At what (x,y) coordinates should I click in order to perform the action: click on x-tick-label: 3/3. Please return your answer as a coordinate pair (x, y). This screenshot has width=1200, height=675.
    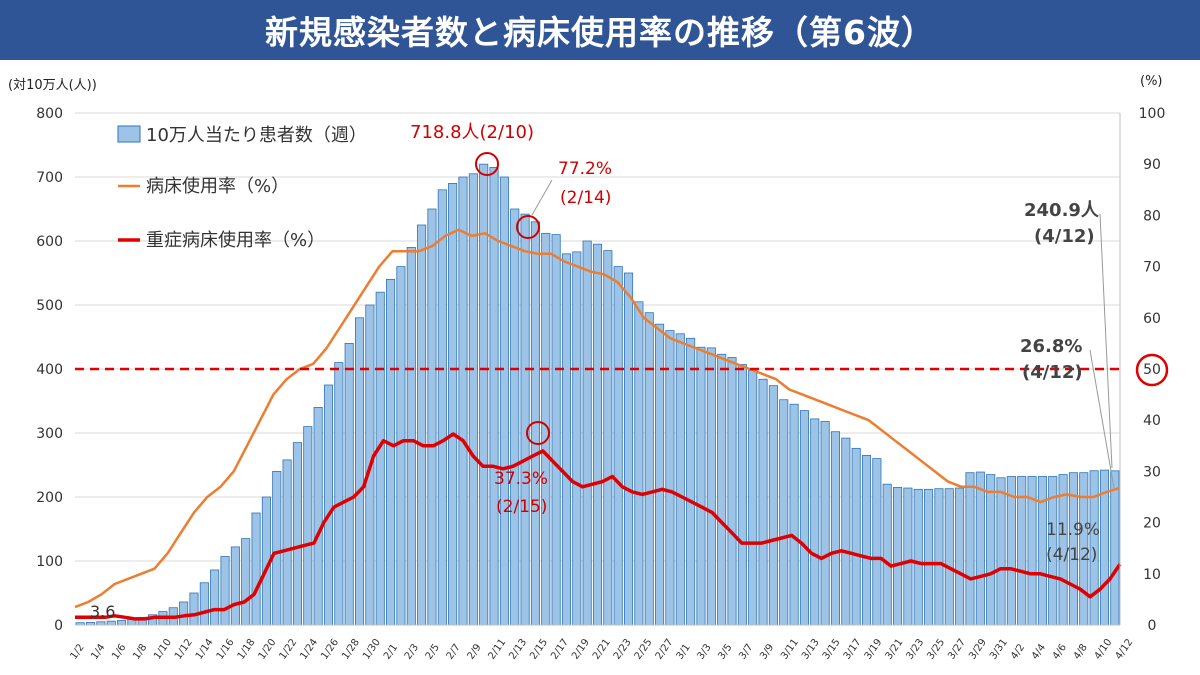
    Looking at the image, I should click on (704, 651).